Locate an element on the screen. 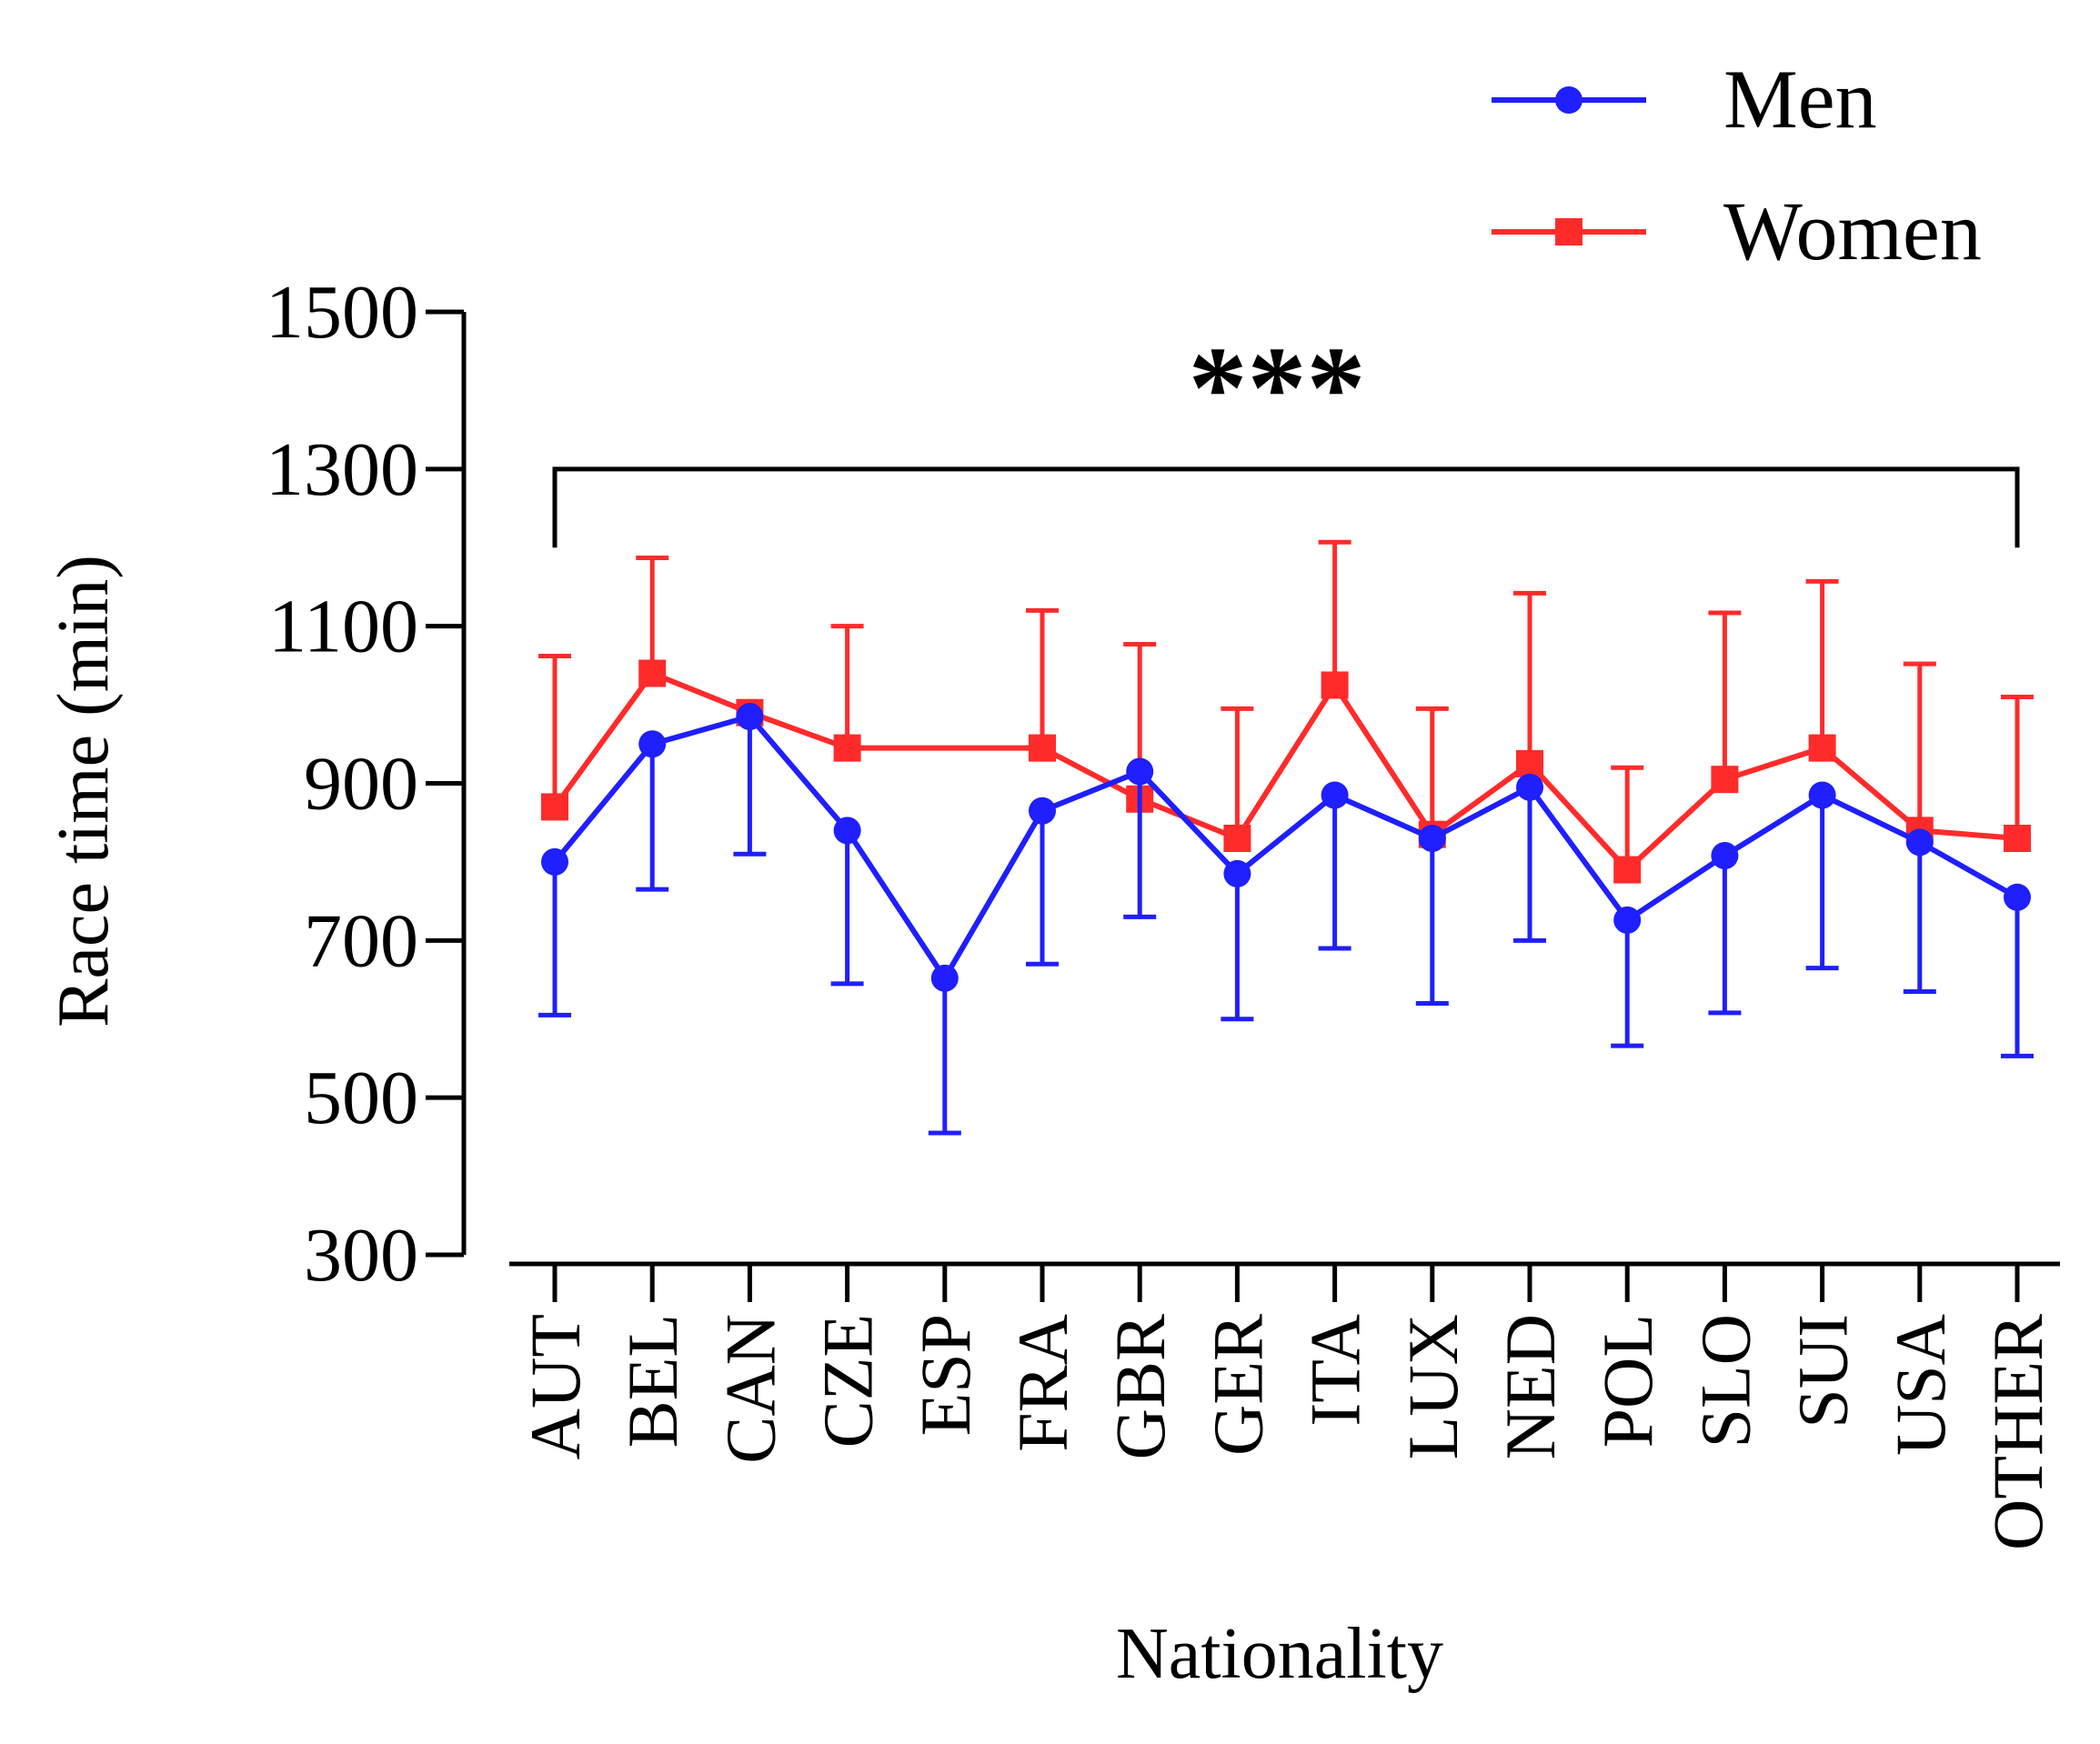 This screenshot has height=1744, width=2100. significance-stars: *** is located at coordinates (1277, 388).